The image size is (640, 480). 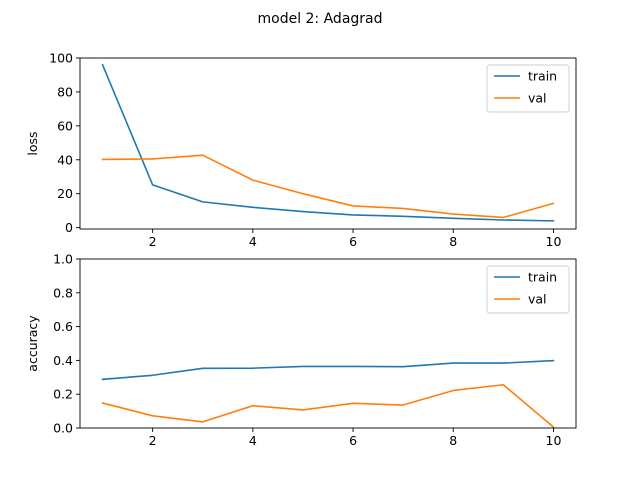 What do you see at coordinates (65, 193) in the screenshot?
I see `y-tick-label: 20` at bounding box center [65, 193].